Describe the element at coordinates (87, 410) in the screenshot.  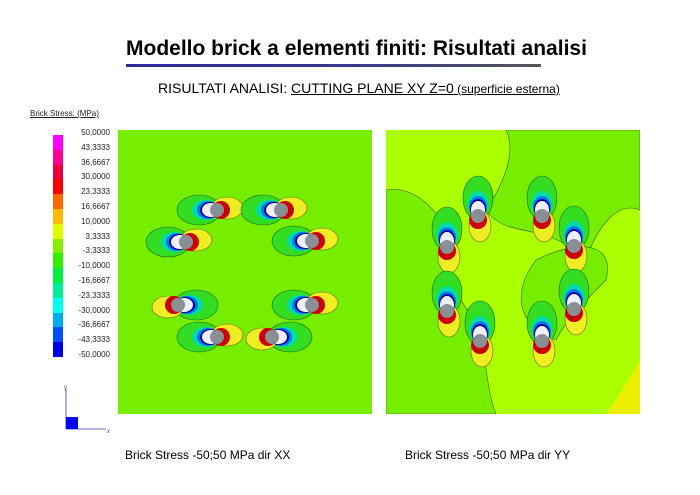
I see `axis-triad-icon: y x` at that location.